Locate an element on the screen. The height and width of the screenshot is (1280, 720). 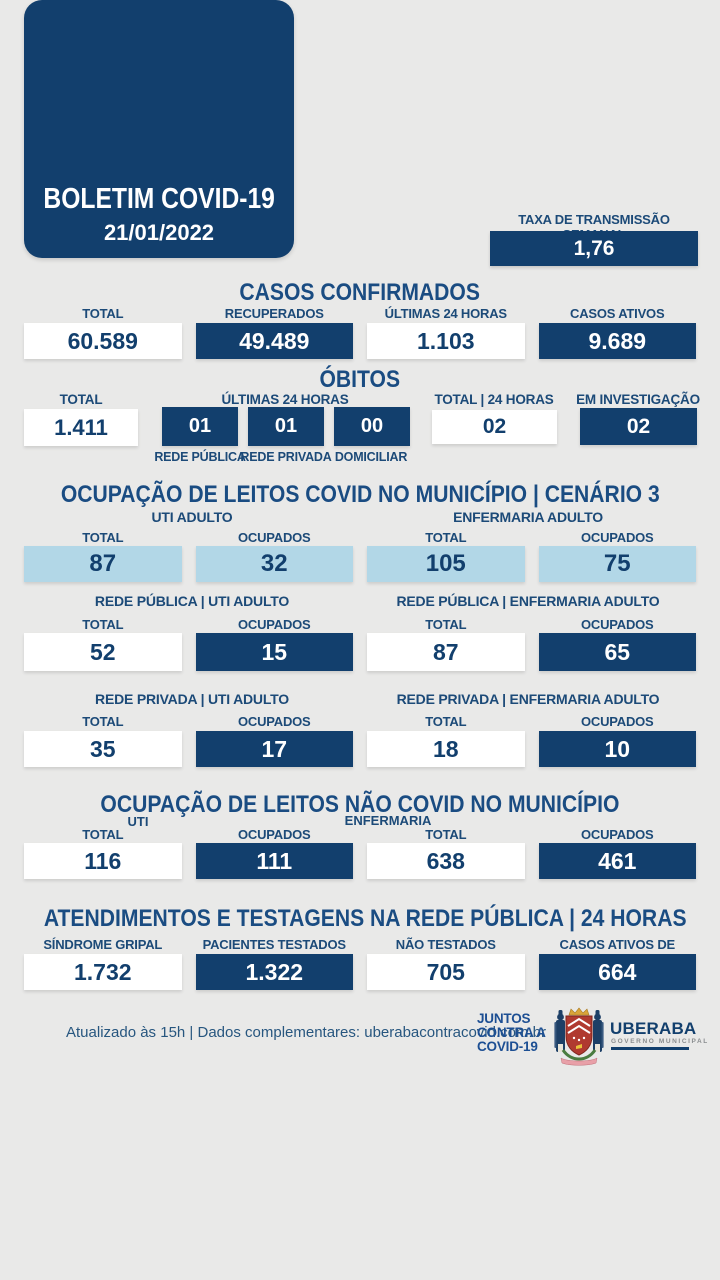
stat-label: ÚLTIMAS 24 HORAS is located at coordinates (445, 313).